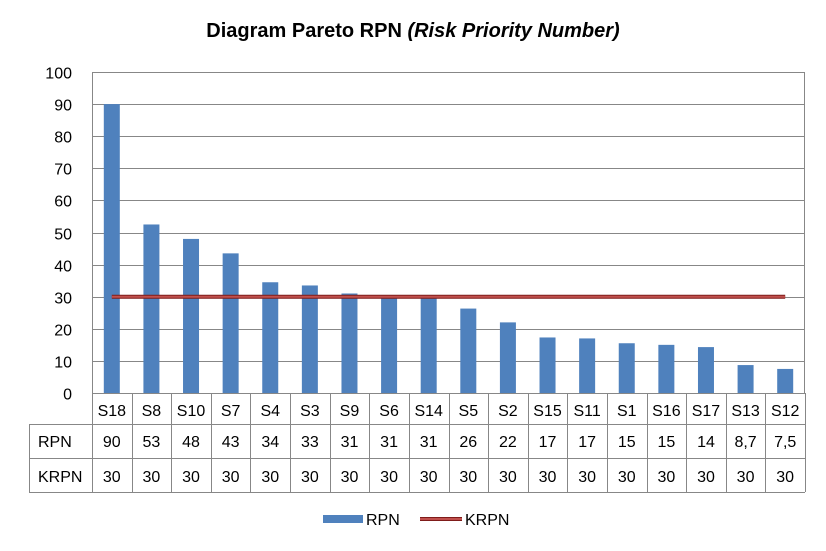  Describe the element at coordinates (63, 299) in the screenshot. I see `y-tick-label: 30` at that location.